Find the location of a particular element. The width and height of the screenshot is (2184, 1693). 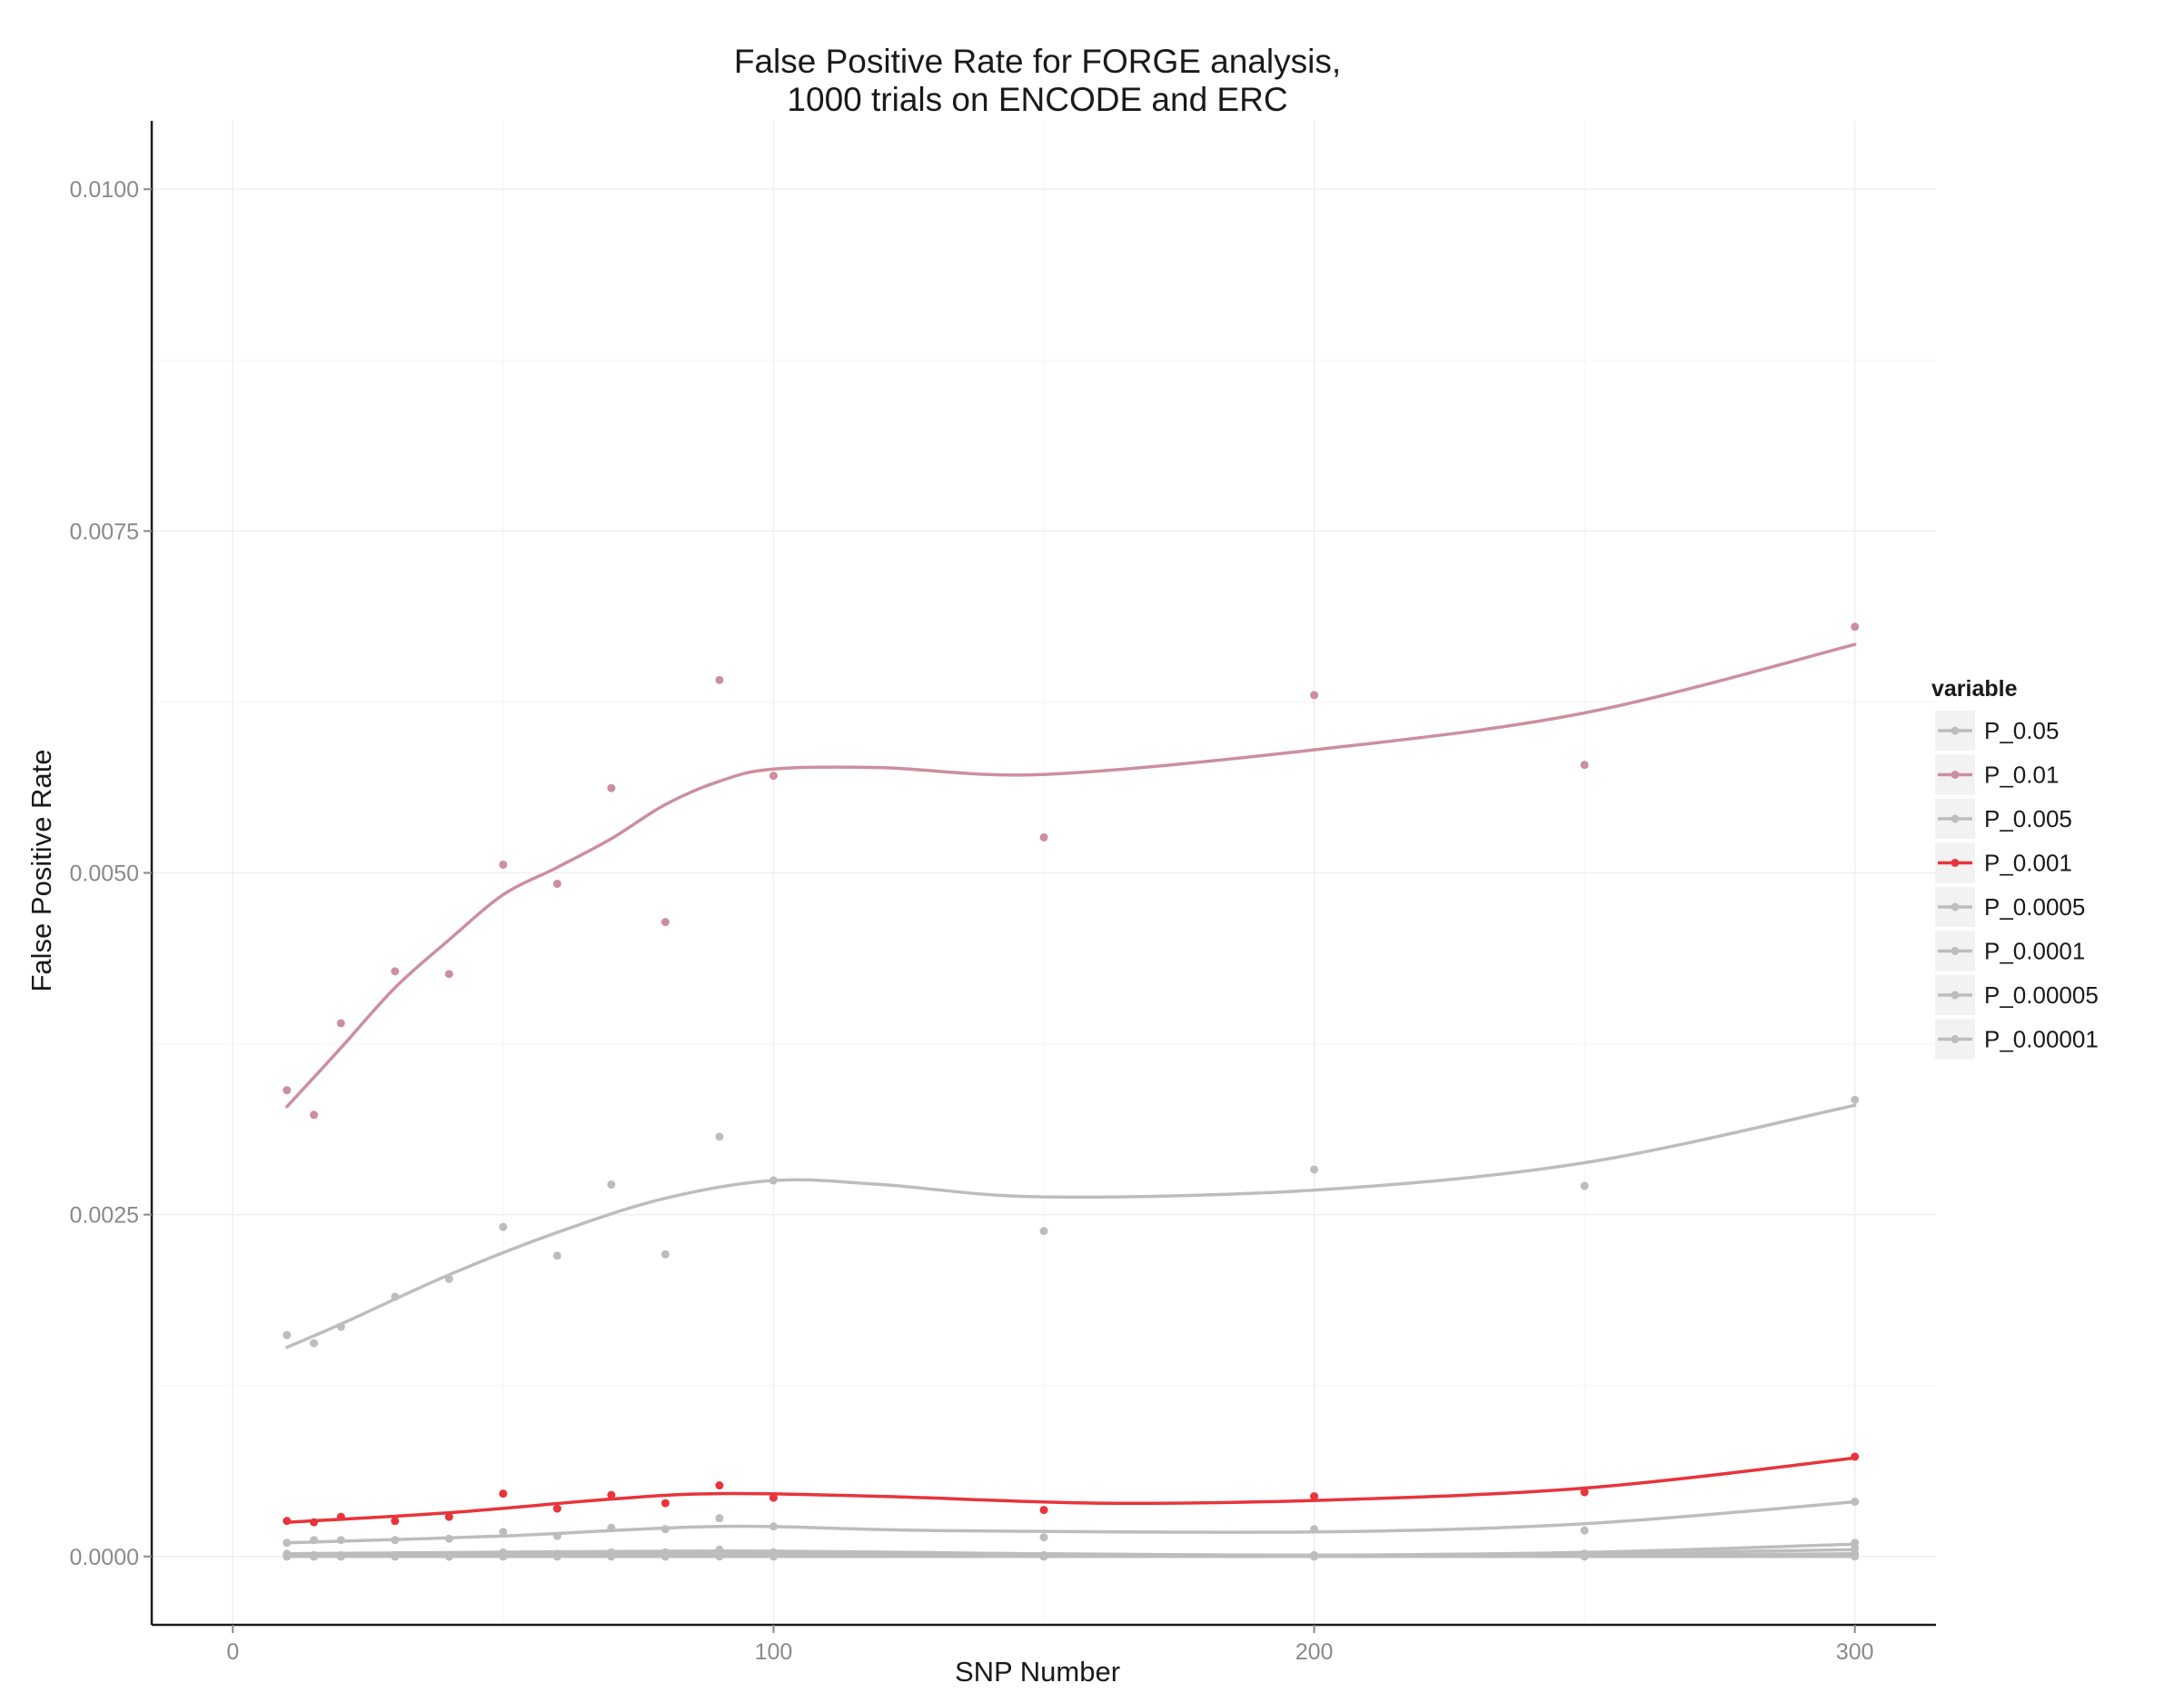

legend-label: P_0.01 is located at coordinates (2022, 775).